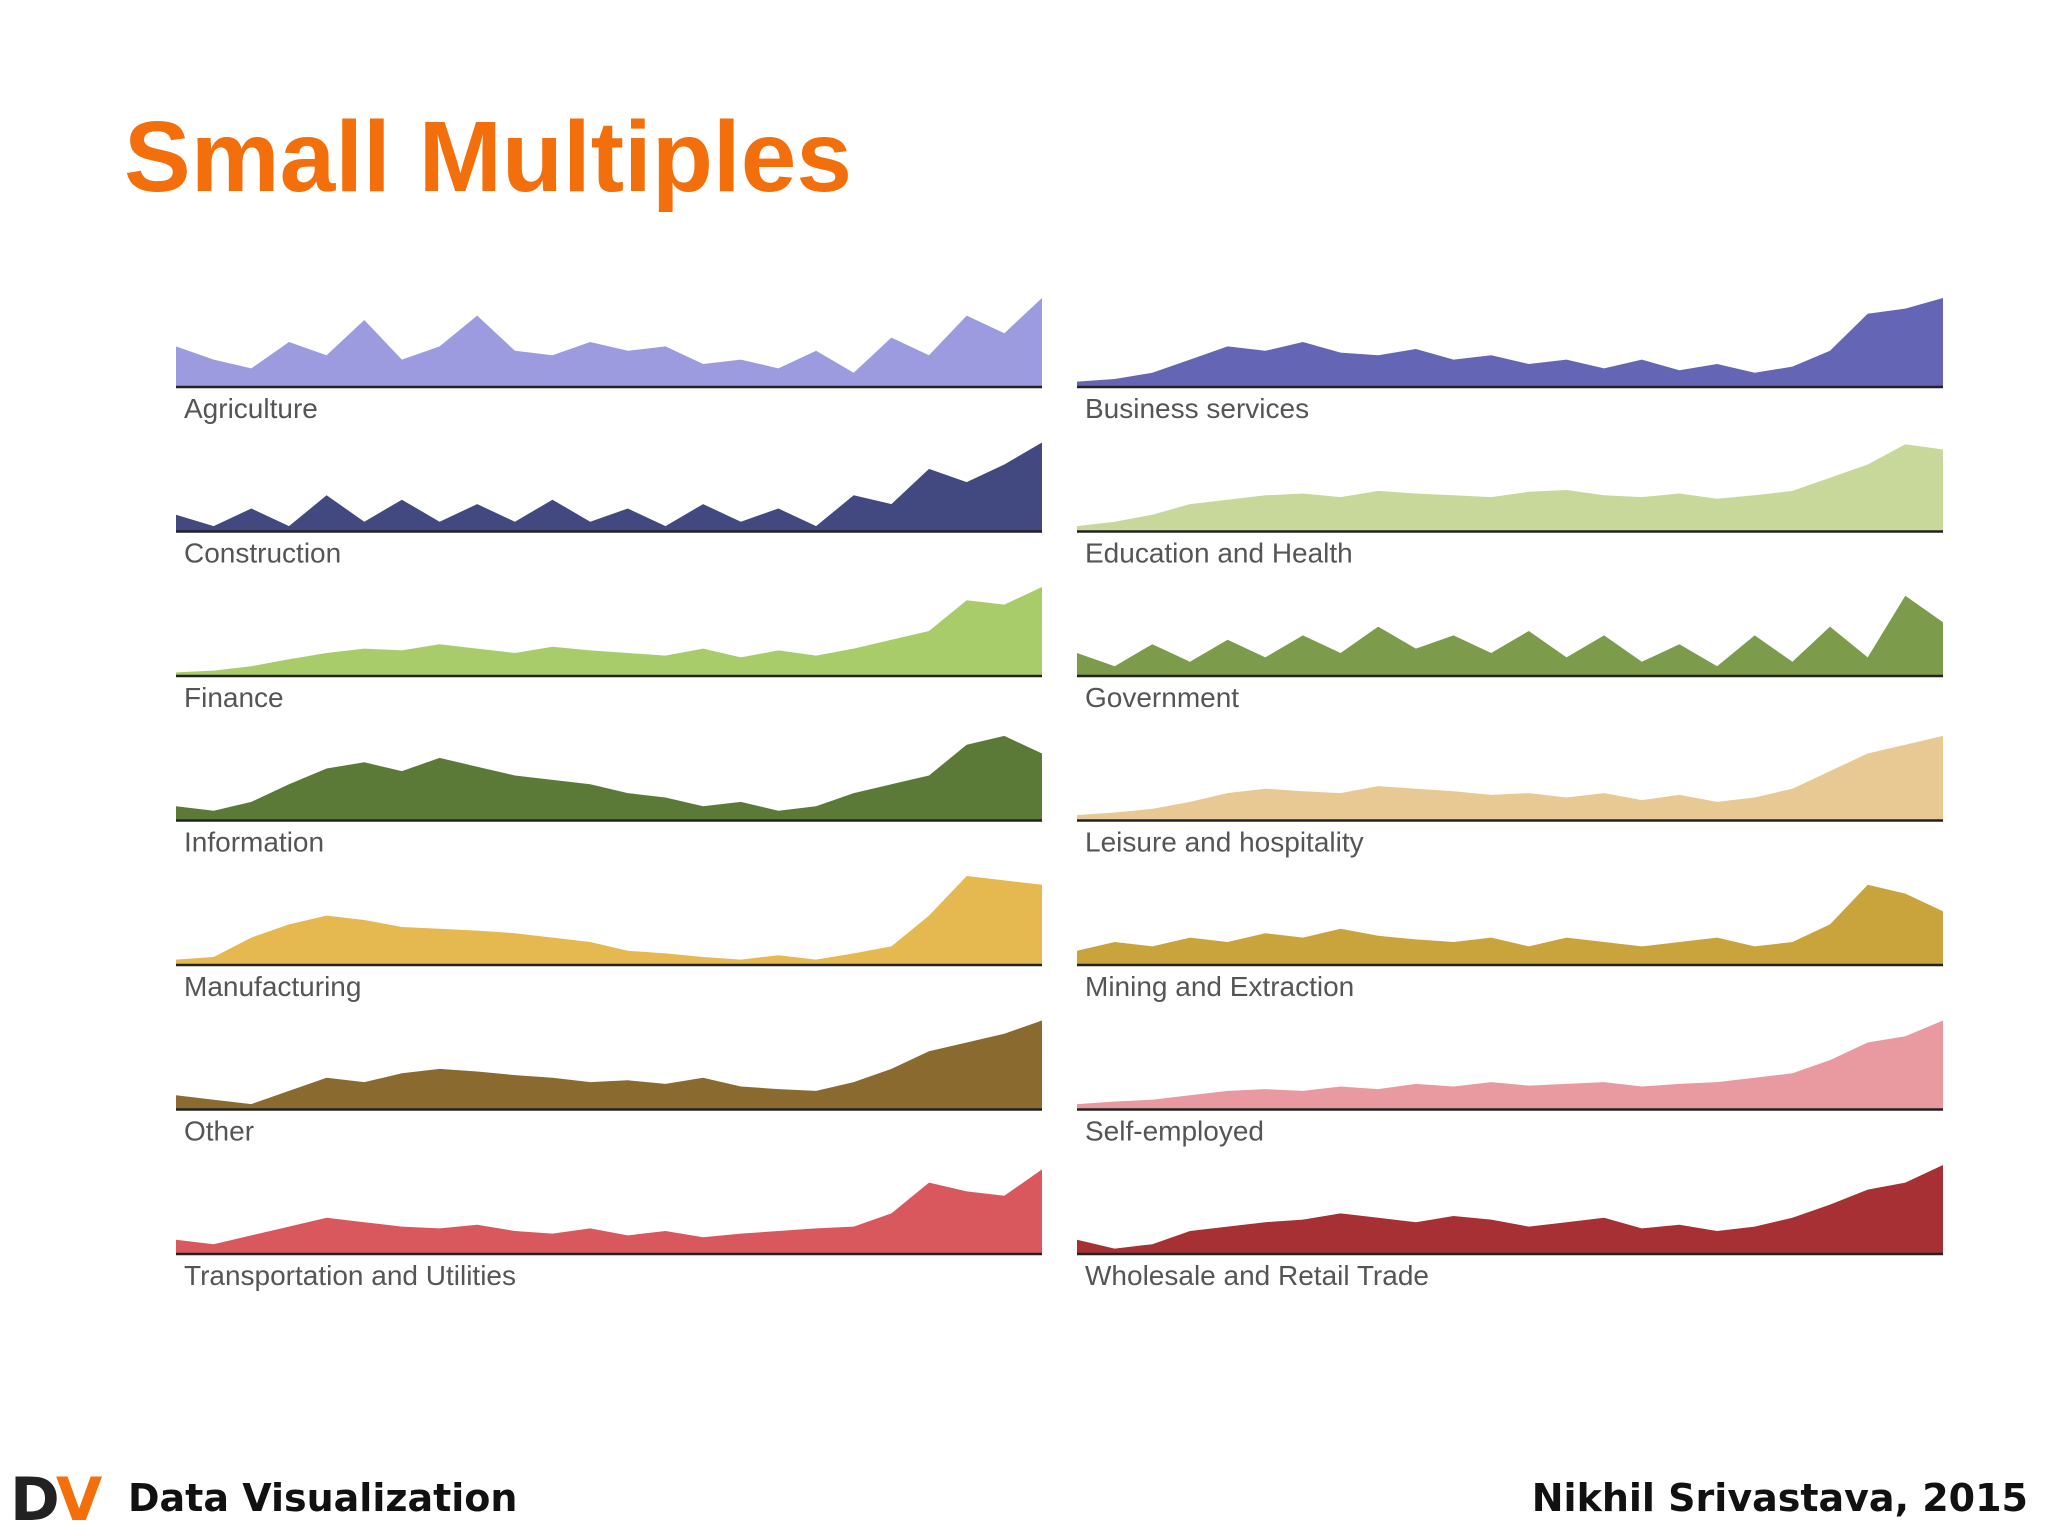 The height and width of the screenshot is (1536, 2048). I want to click on panel-label: Agriculture, so click(251, 408).